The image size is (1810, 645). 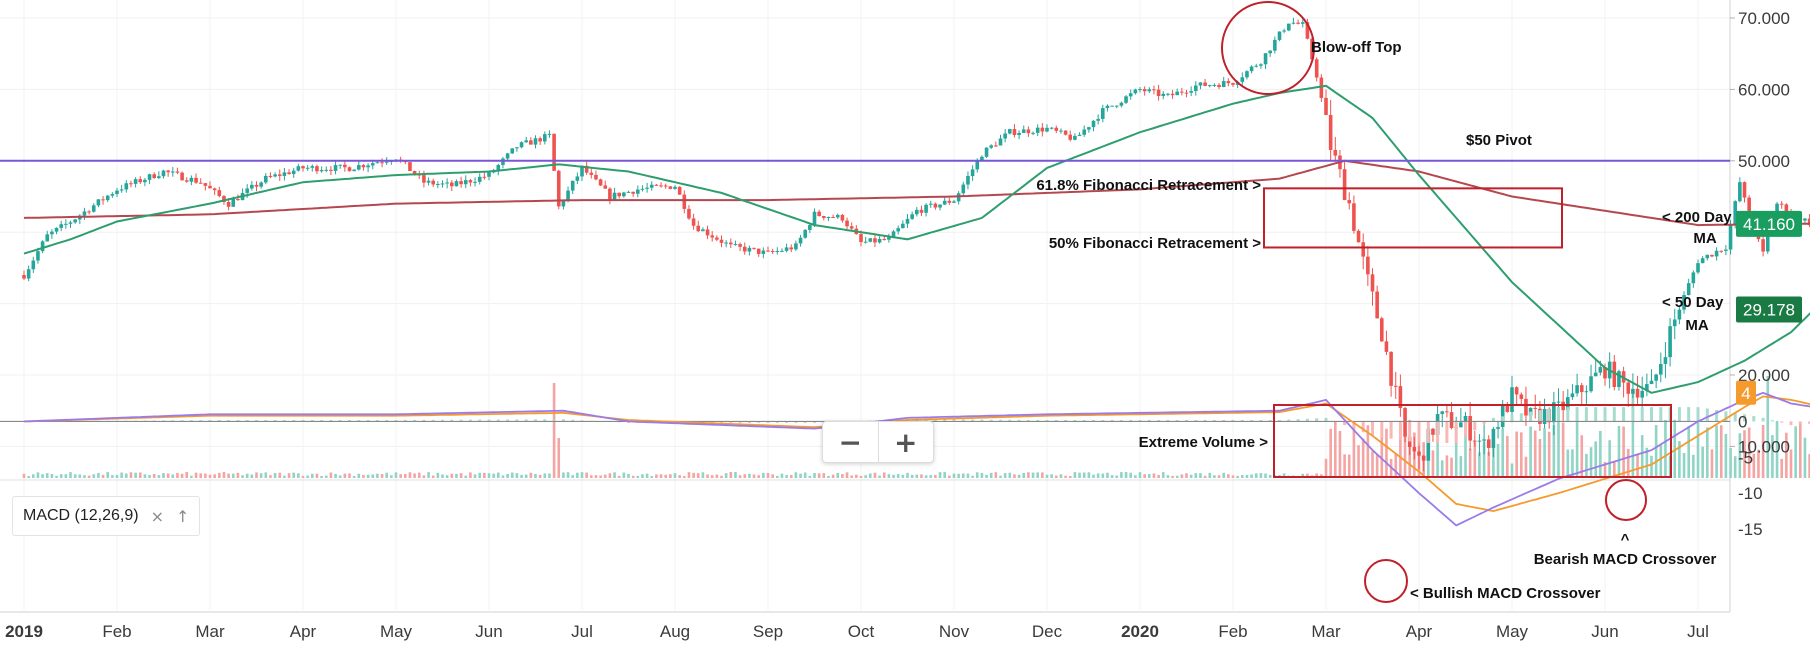 What do you see at coordinates (1769, 309) in the screenshot?
I see `ma50-price-badge: 29.178` at bounding box center [1769, 309].